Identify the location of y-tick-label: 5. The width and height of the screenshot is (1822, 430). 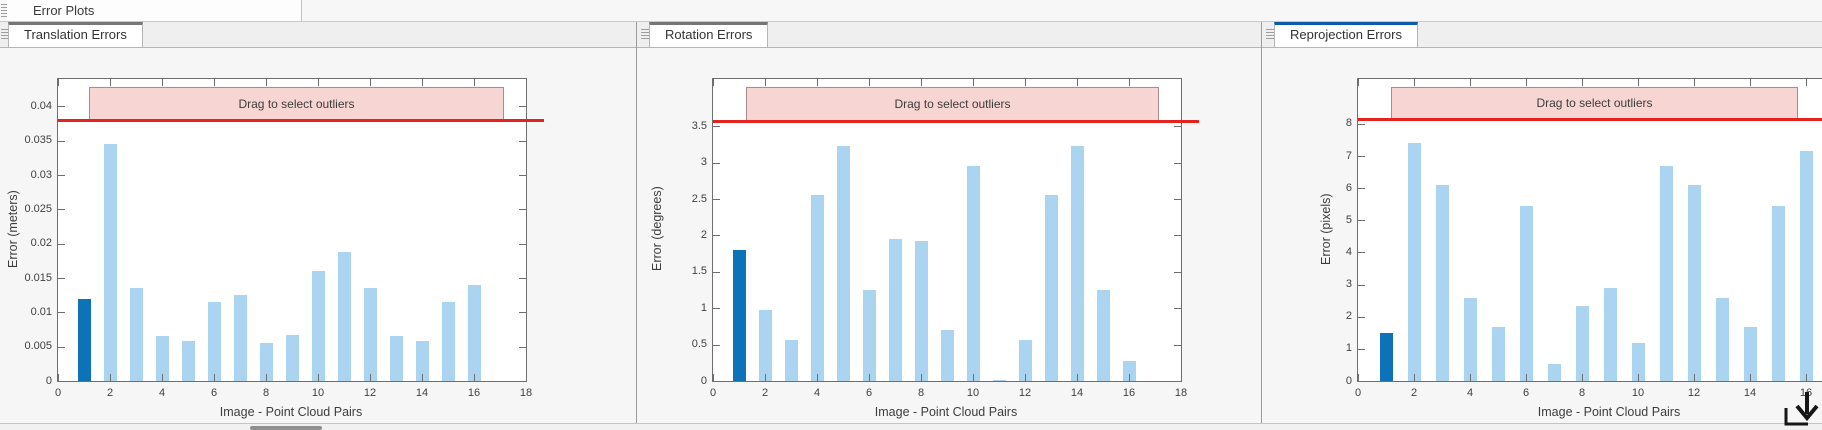
(1348, 219).